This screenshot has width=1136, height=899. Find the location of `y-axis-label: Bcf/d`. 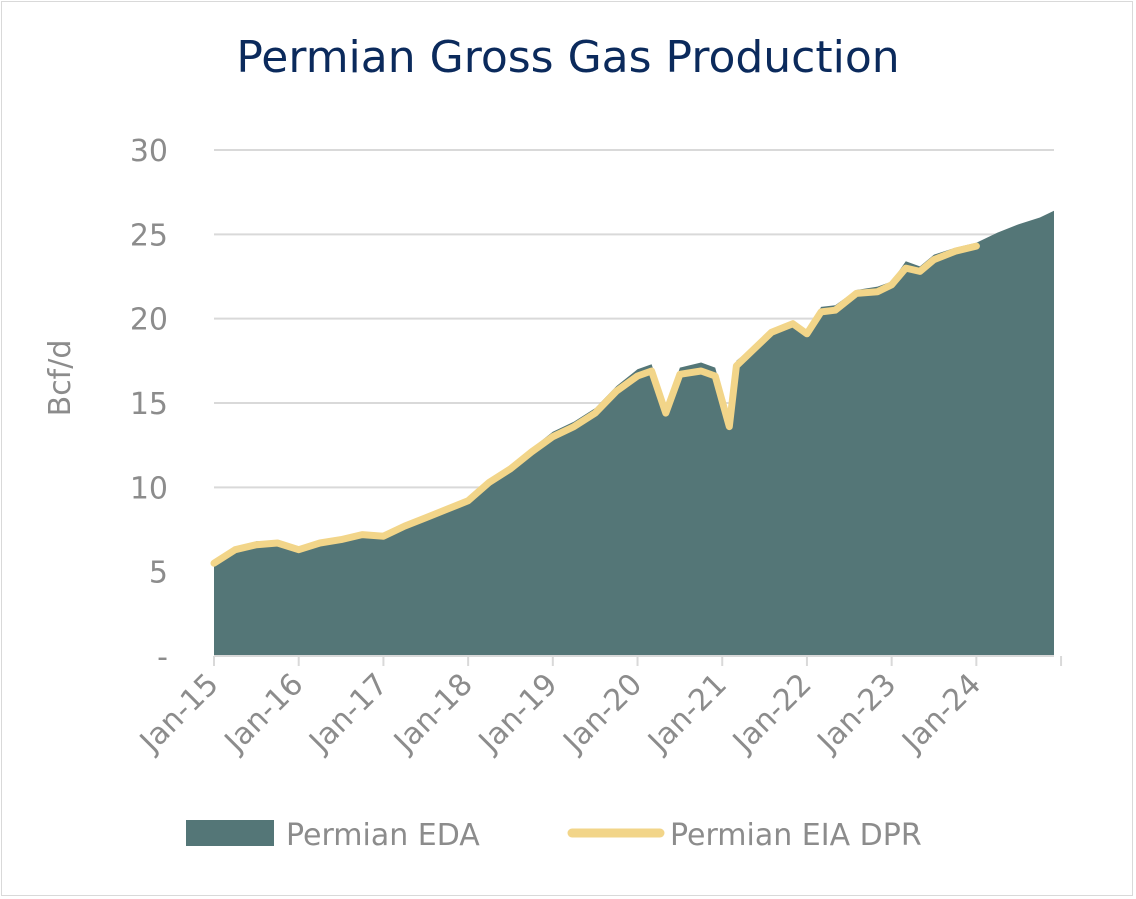

y-axis-label: Bcf/d is located at coordinates (60, 378).